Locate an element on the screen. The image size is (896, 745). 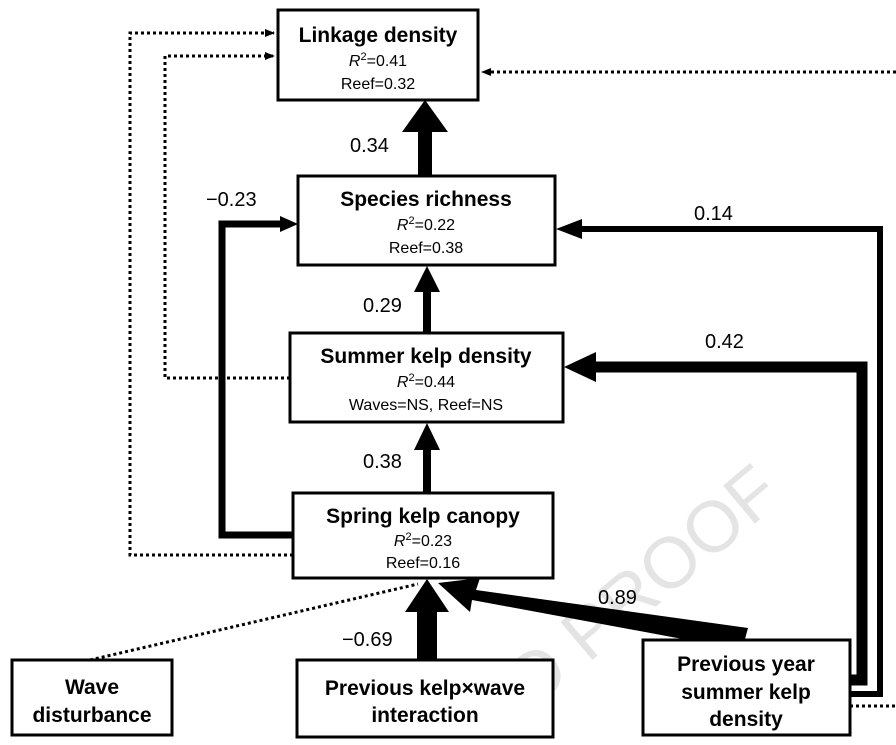
node-line: density is located at coordinates (746, 719).